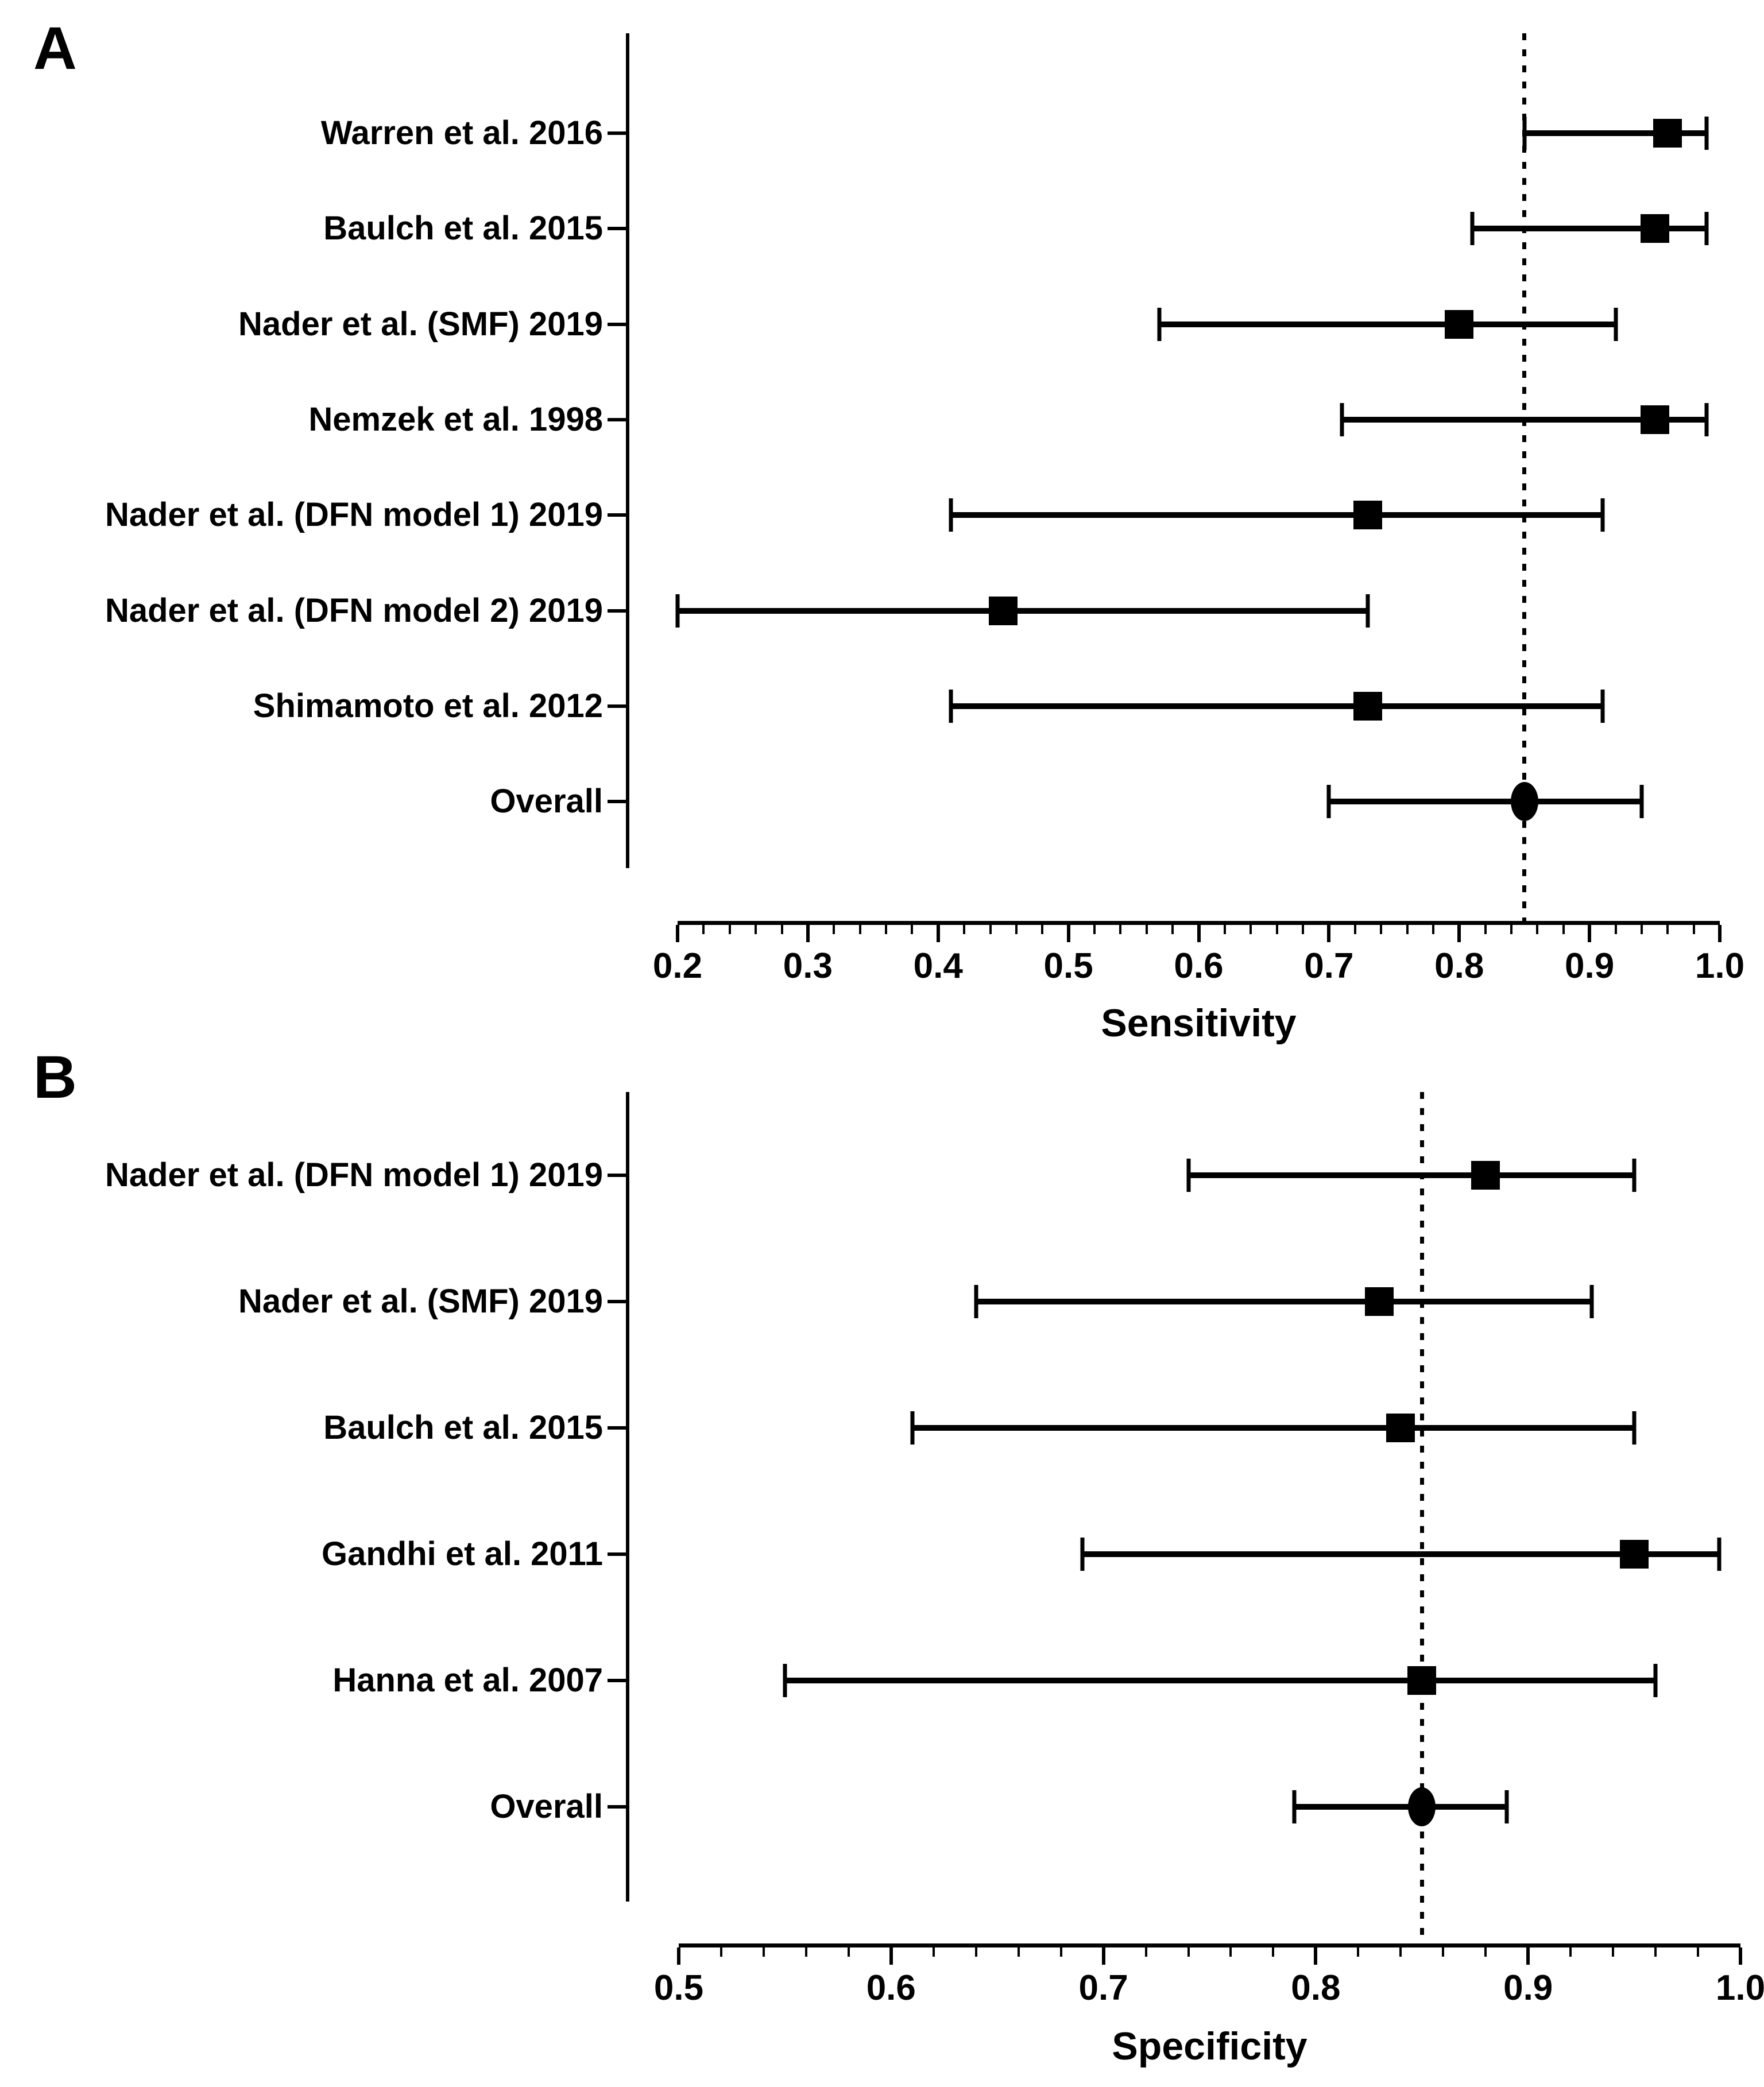  I want to click on category-axis-line, so click(627, 1497).